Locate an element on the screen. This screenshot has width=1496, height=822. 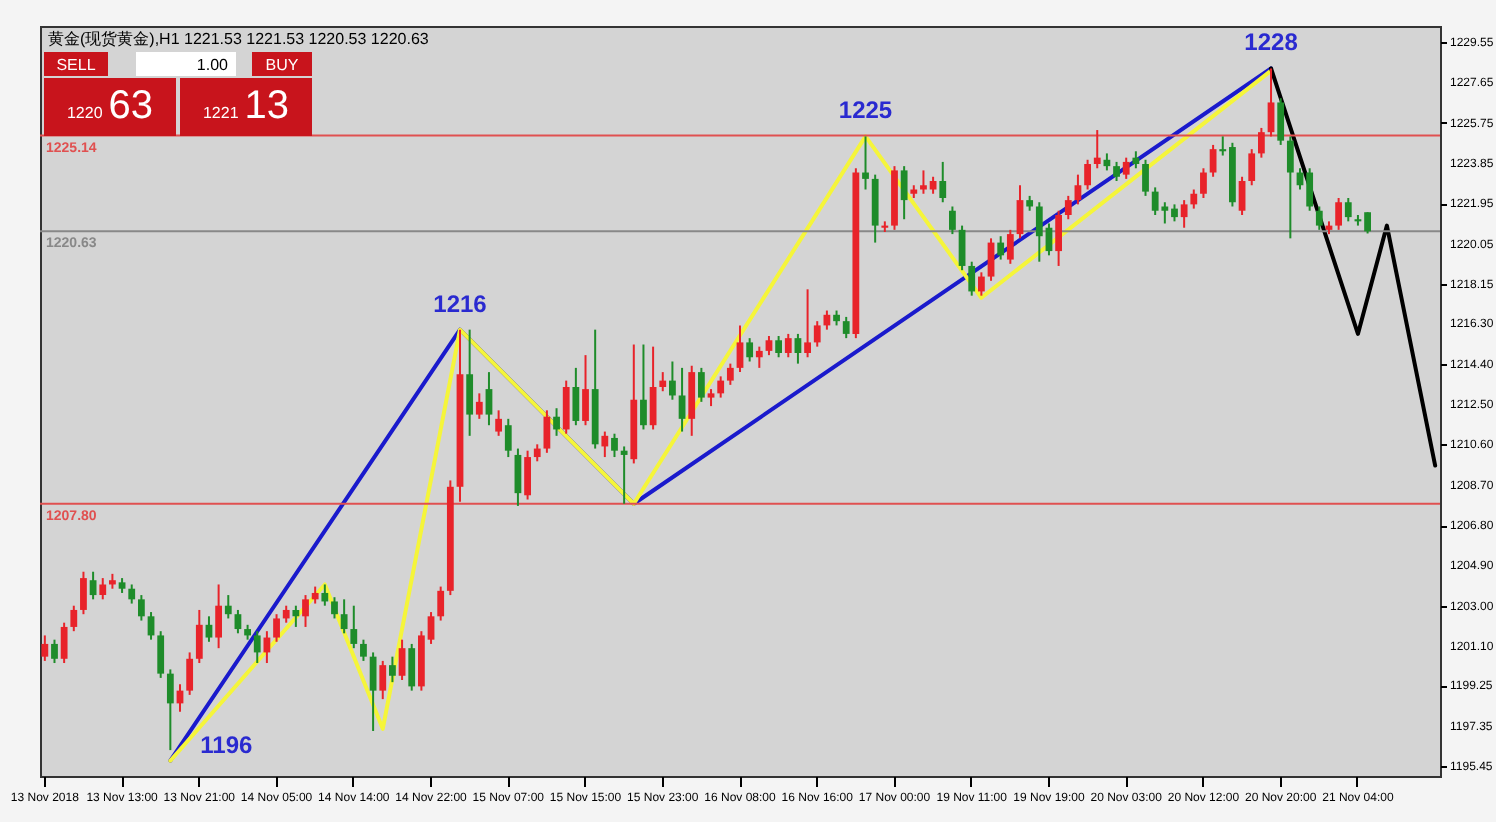
chart-title: 黄金(现货黄金),H1 1221.53 1221.53 1220.53 1220.63 is located at coordinates (238, 39).